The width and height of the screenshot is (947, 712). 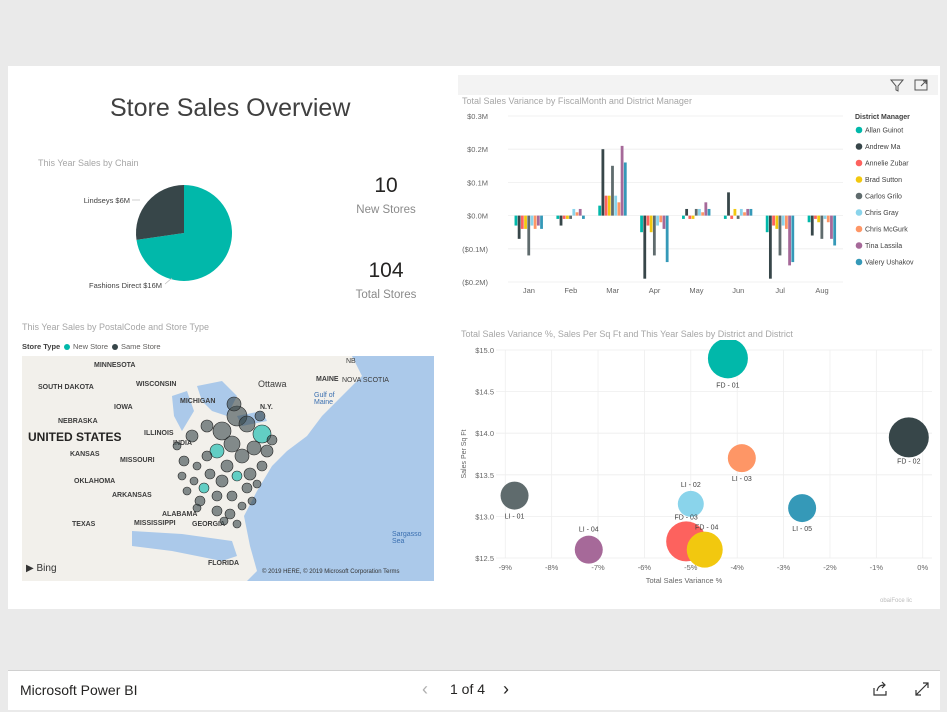 I want to click on scatter-xtick-label: 0%, so click(x=922, y=567).